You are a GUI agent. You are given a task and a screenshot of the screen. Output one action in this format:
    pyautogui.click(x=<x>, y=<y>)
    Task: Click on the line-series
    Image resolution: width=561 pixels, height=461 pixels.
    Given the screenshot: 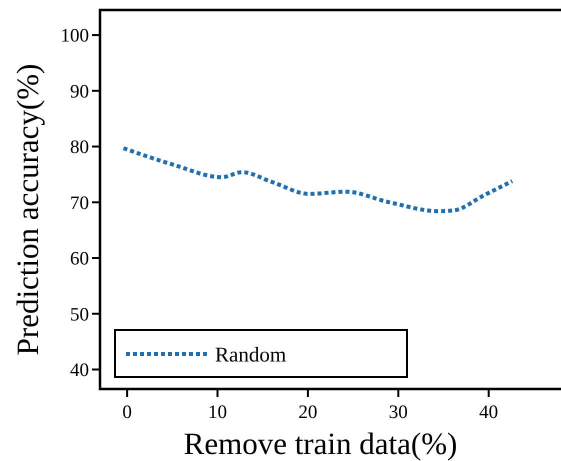 What is the action you would take?
    pyautogui.click(x=318, y=180)
    